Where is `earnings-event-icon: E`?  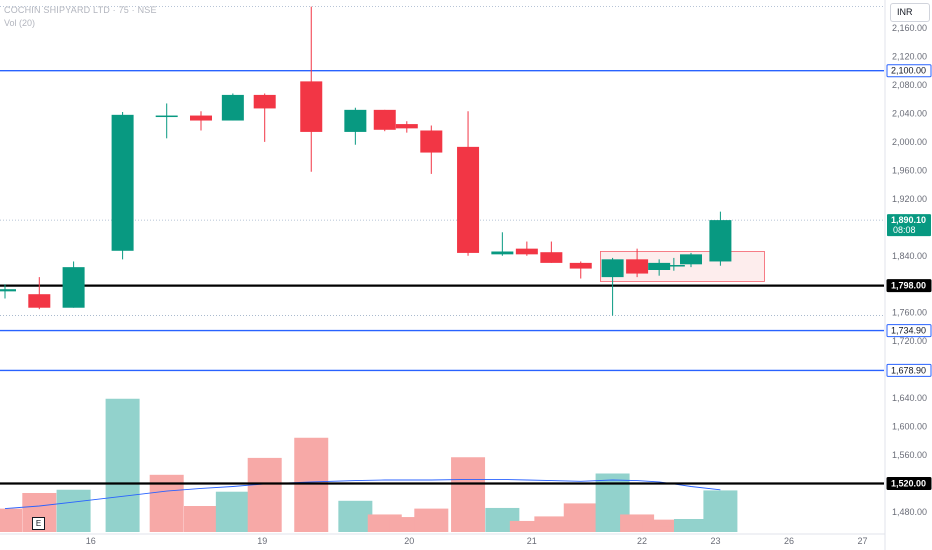 earnings-event-icon: E is located at coordinates (38, 523).